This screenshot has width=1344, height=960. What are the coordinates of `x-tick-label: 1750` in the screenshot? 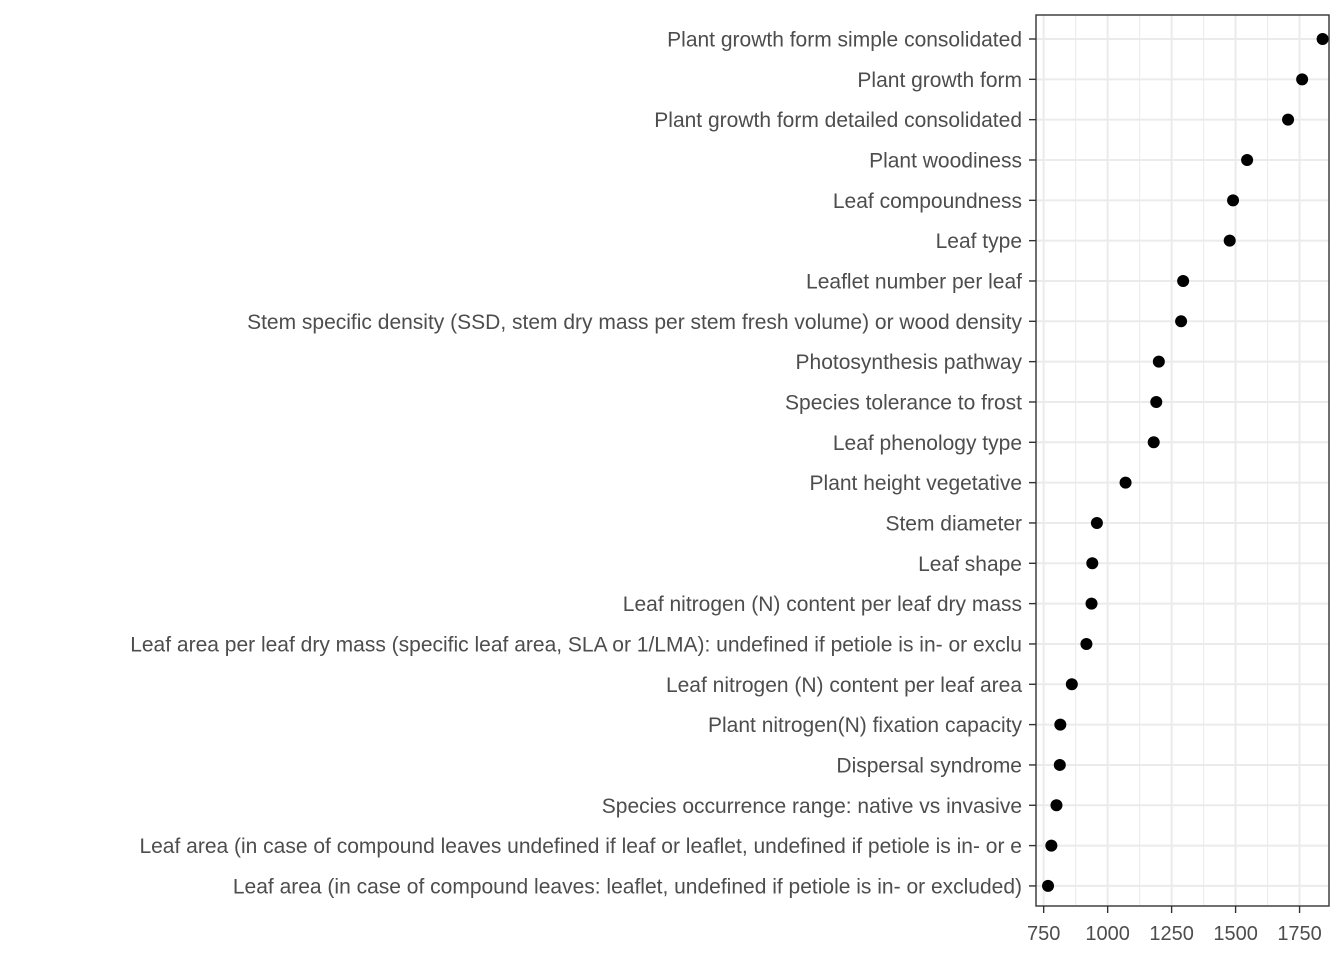 It's located at (1299, 934).